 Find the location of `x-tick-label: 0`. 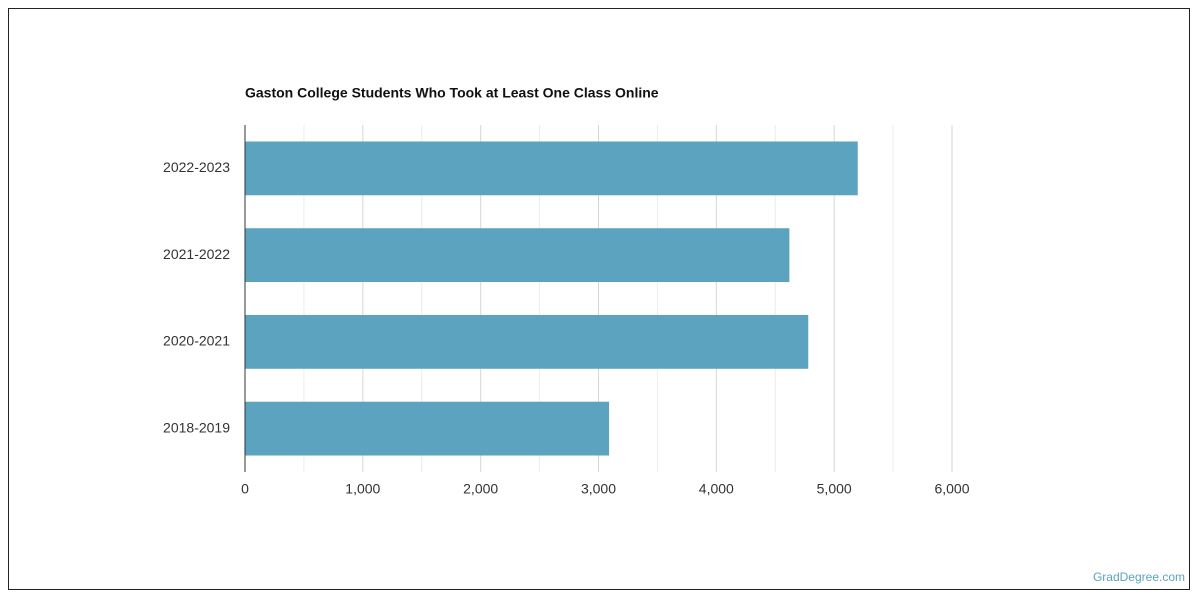

x-tick-label: 0 is located at coordinates (245, 489).